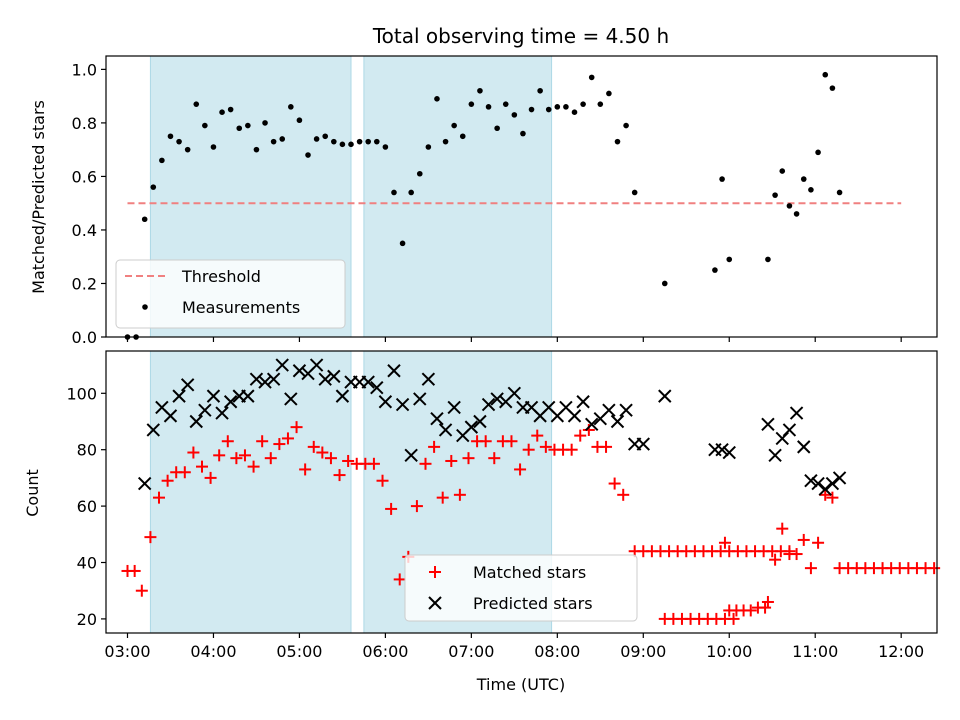  I want to click on count-legend-box, so click(521, 588).